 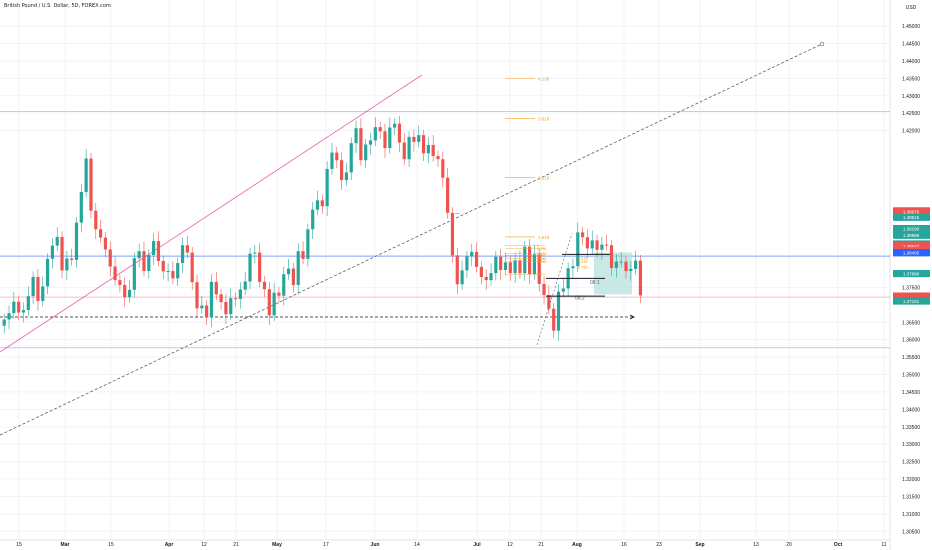 I want to click on x-tick-label: 11, so click(x=883, y=545).